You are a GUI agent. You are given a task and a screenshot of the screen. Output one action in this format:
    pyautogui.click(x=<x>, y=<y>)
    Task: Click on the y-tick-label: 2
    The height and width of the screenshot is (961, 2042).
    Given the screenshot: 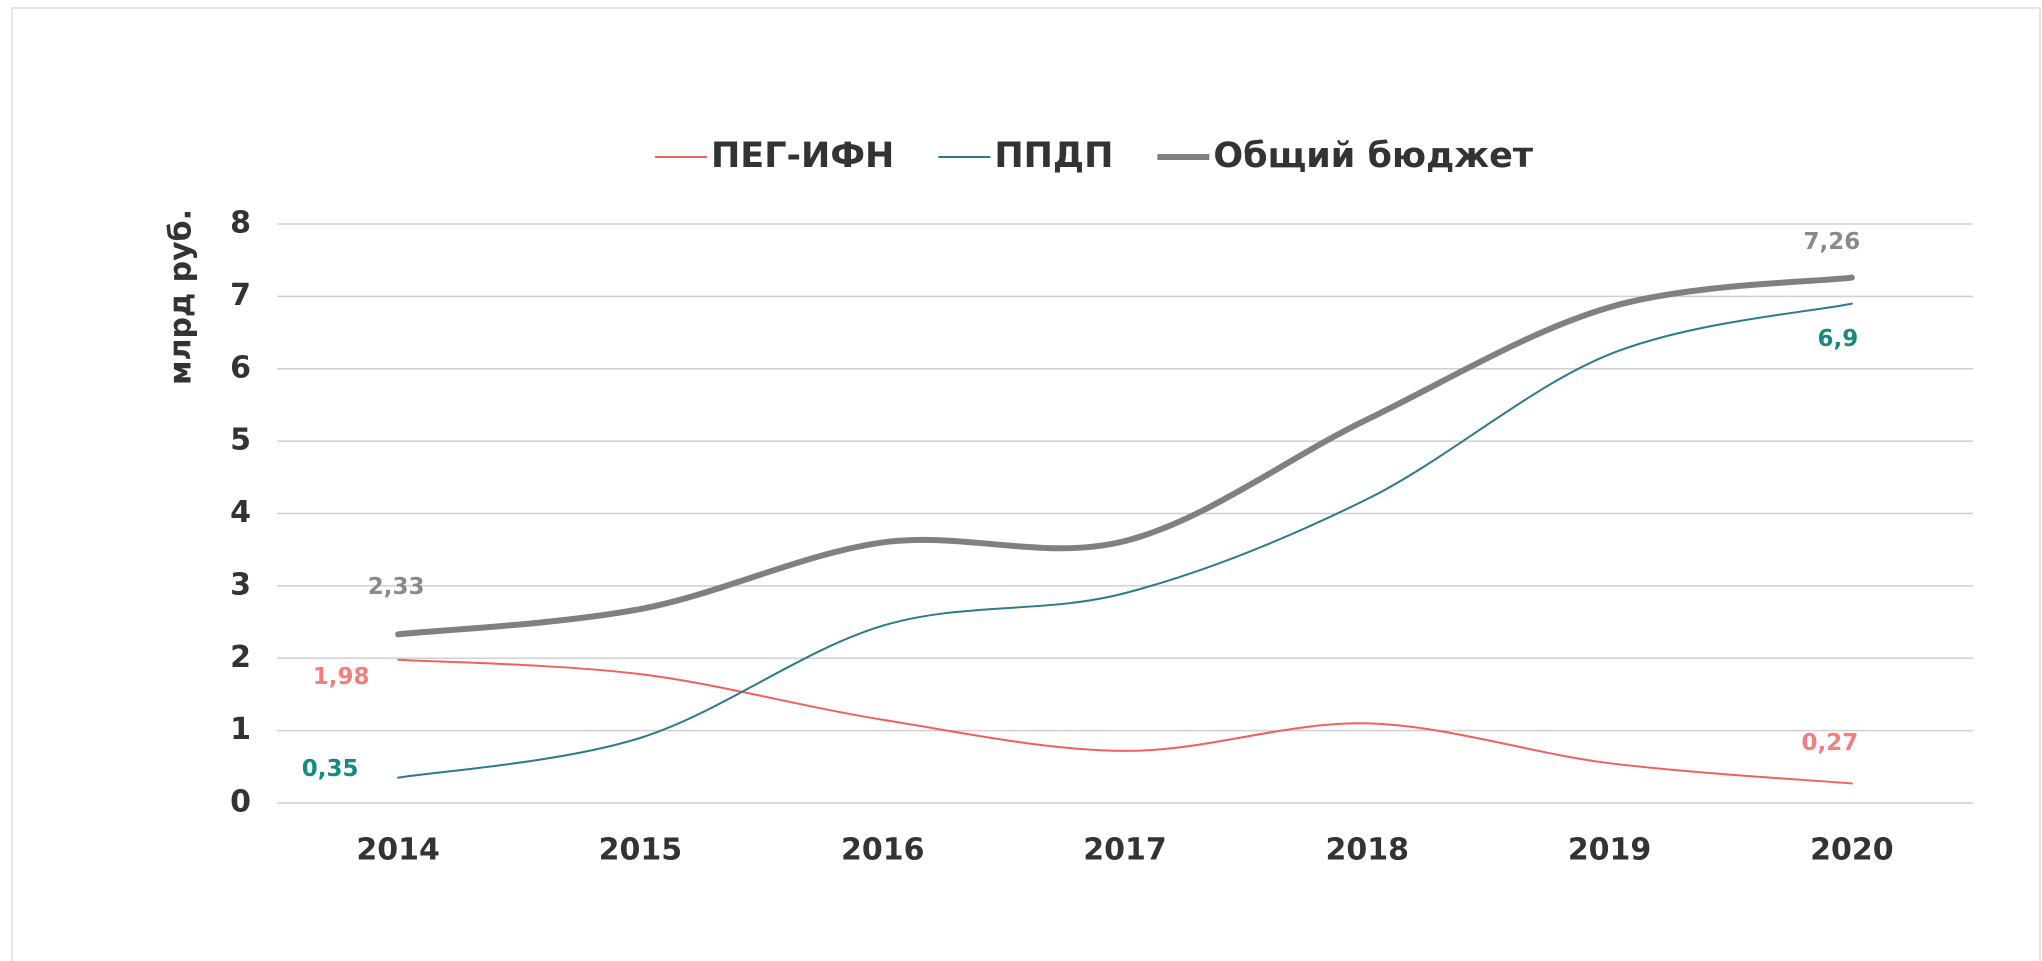 What is the action you would take?
    pyautogui.click(x=240, y=657)
    